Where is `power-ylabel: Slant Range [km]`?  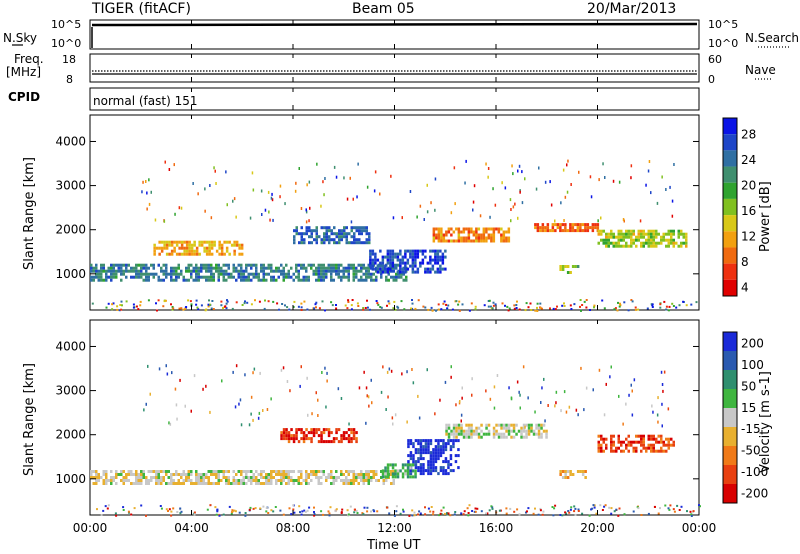
power-ylabel: Slant Range [km] is located at coordinates (29, 213).